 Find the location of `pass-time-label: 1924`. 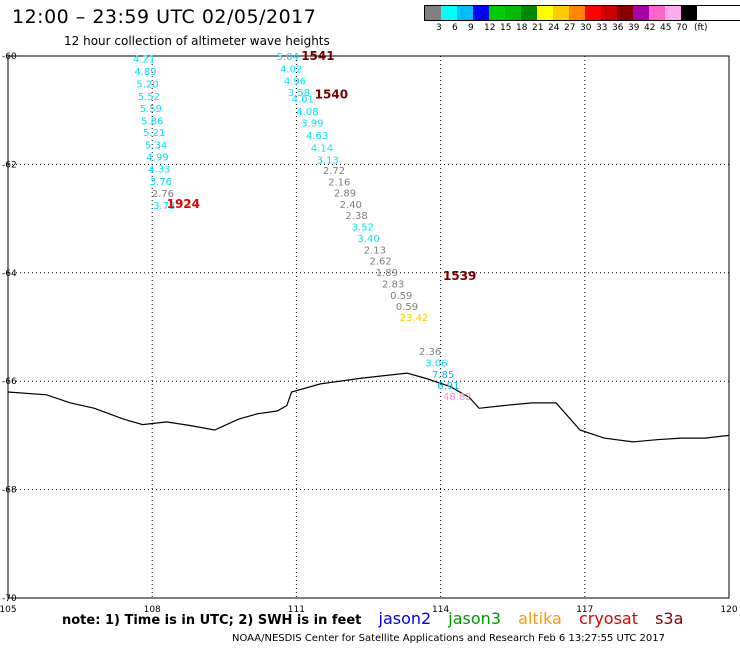

pass-time-label: 1924 is located at coordinates (183, 204).